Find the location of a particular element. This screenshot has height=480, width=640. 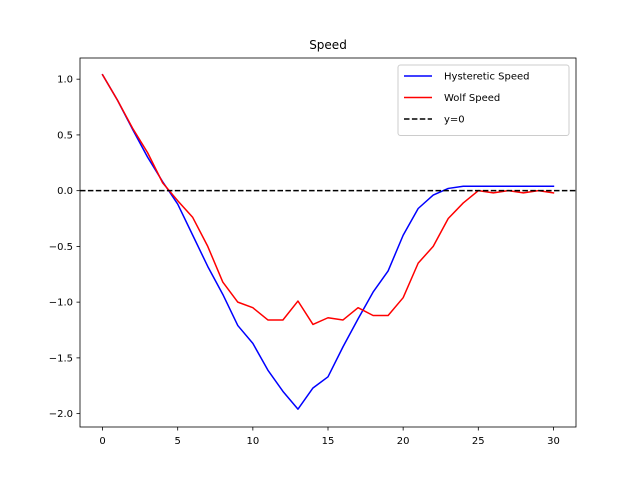

legend: Hysteretic Speed Wolf Speed y=0 is located at coordinates (483, 100).